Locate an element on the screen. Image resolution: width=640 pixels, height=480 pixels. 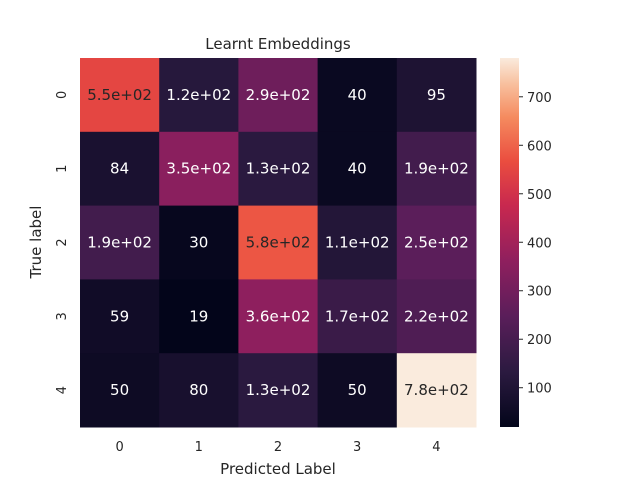
colorbar-tick-label: 600 is located at coordinates (539, 146).